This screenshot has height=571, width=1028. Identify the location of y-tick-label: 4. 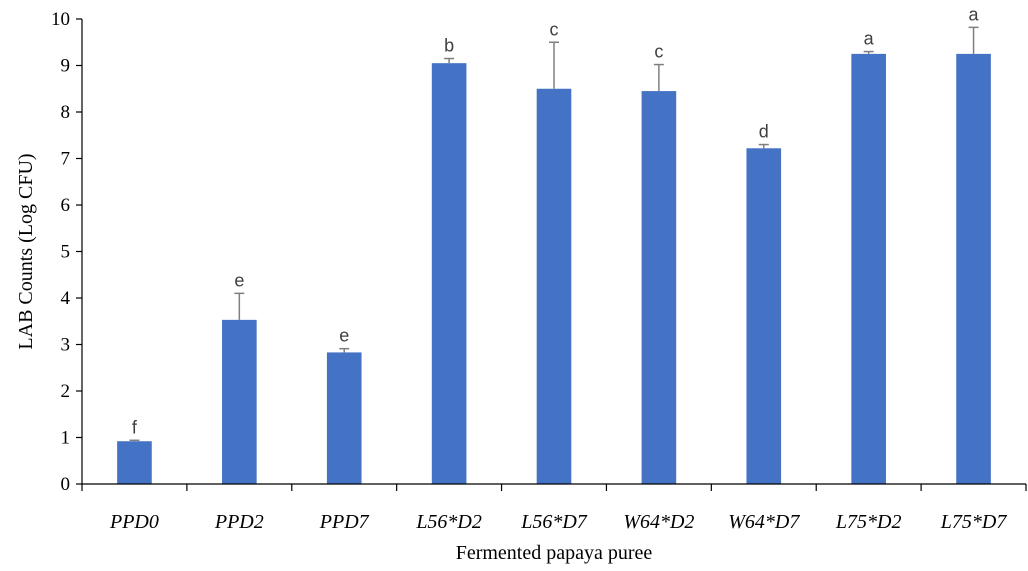
(66, 298).